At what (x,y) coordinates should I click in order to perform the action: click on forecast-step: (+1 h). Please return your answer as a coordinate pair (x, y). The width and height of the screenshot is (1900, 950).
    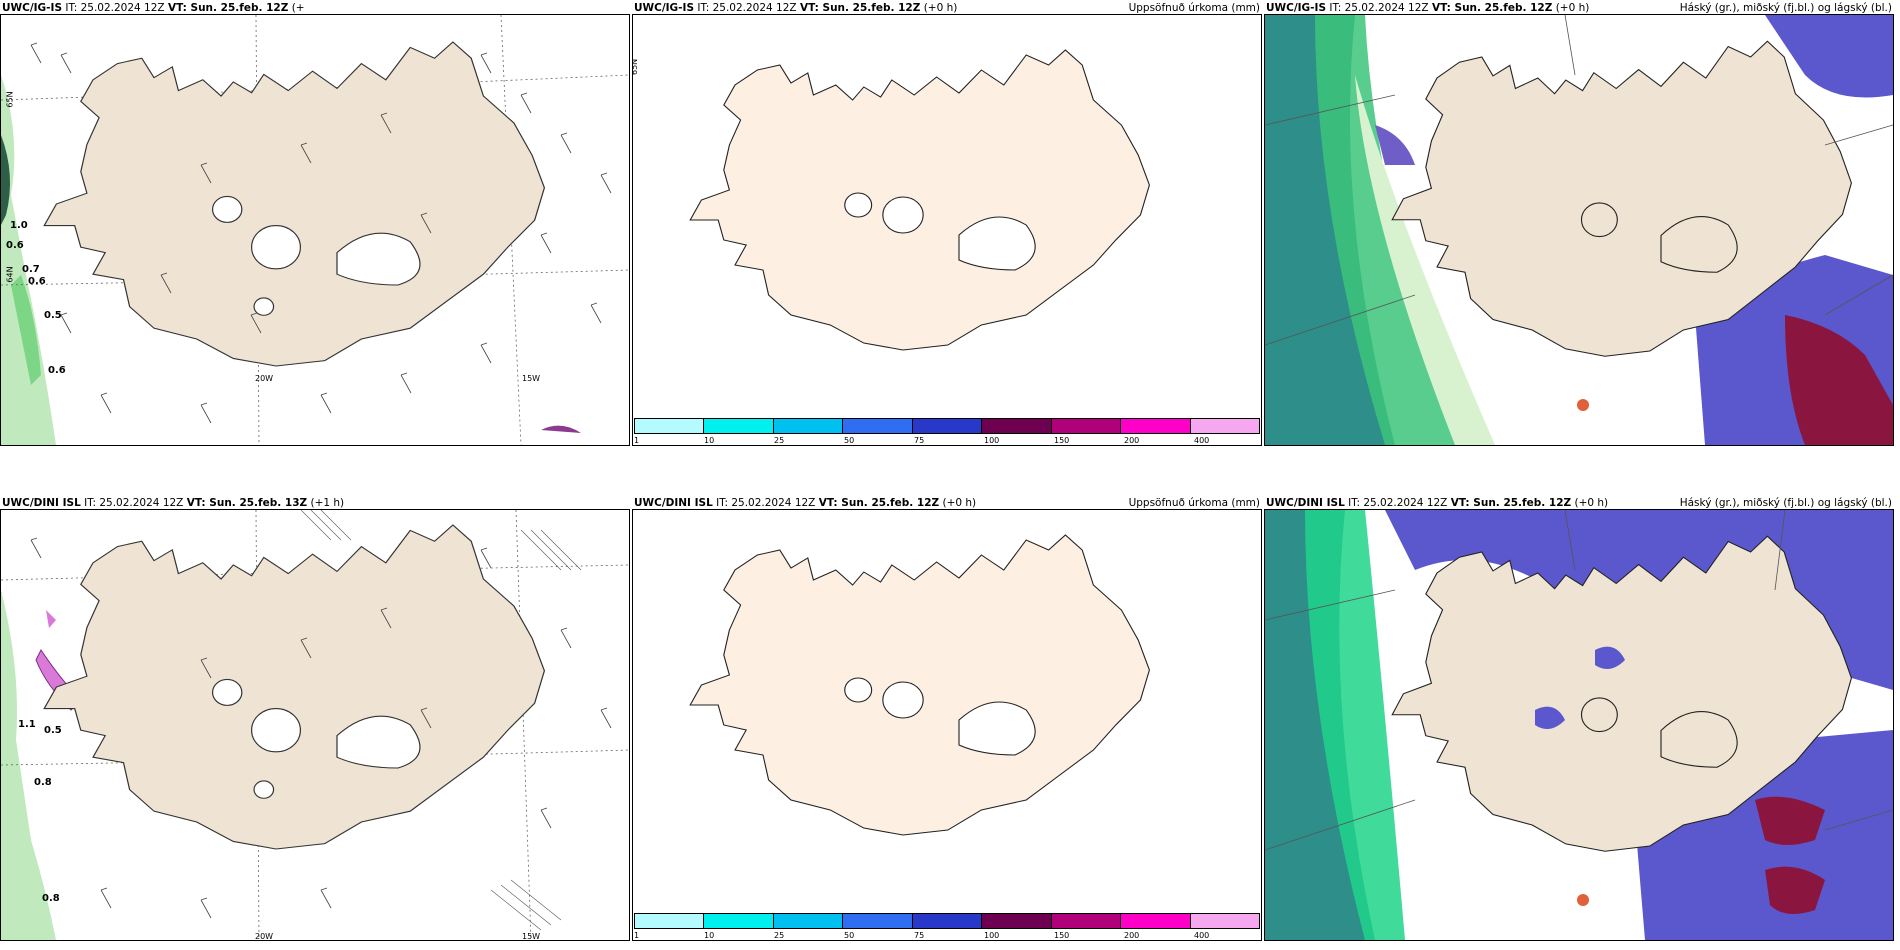
    Looking at the image, I should click on (327, 503).